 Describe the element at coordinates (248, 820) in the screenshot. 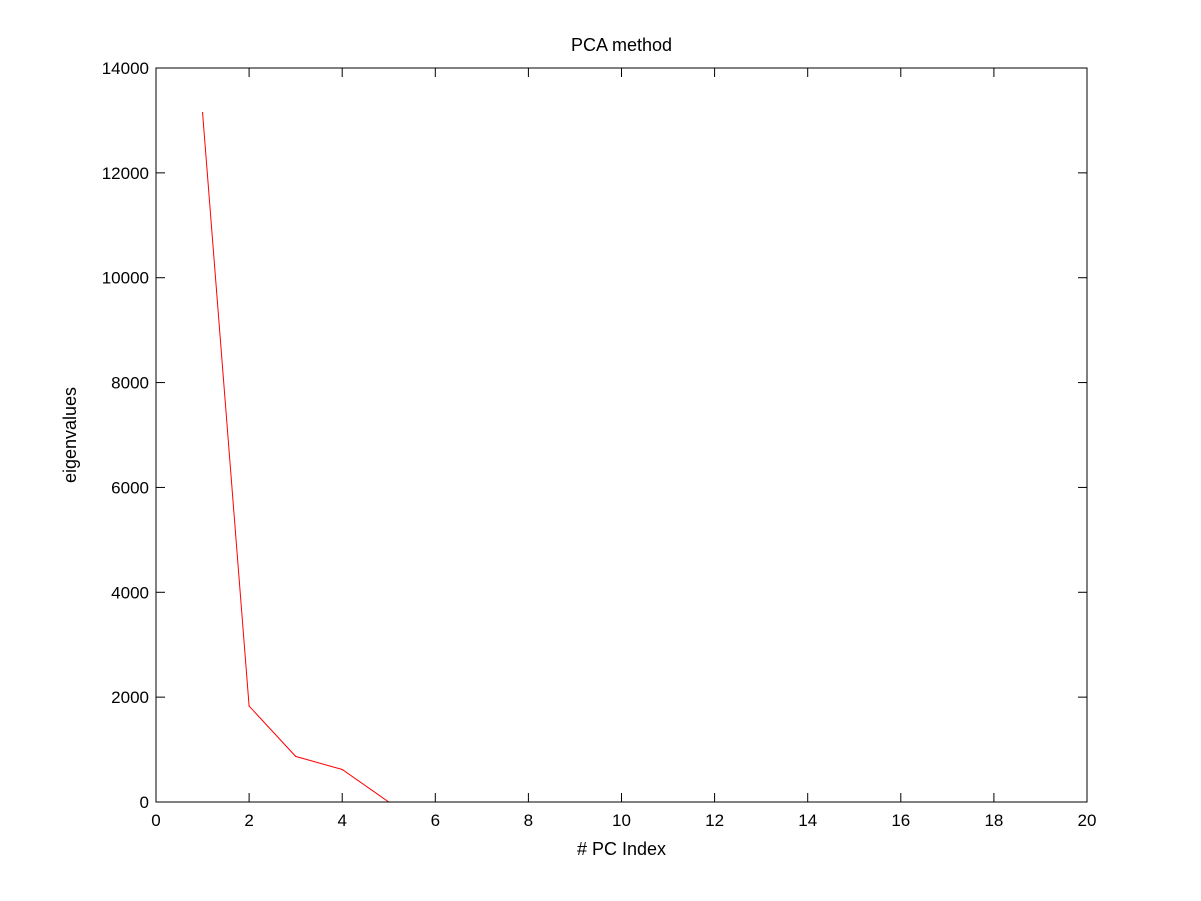

I see `x-tick-label: 2` at that location.